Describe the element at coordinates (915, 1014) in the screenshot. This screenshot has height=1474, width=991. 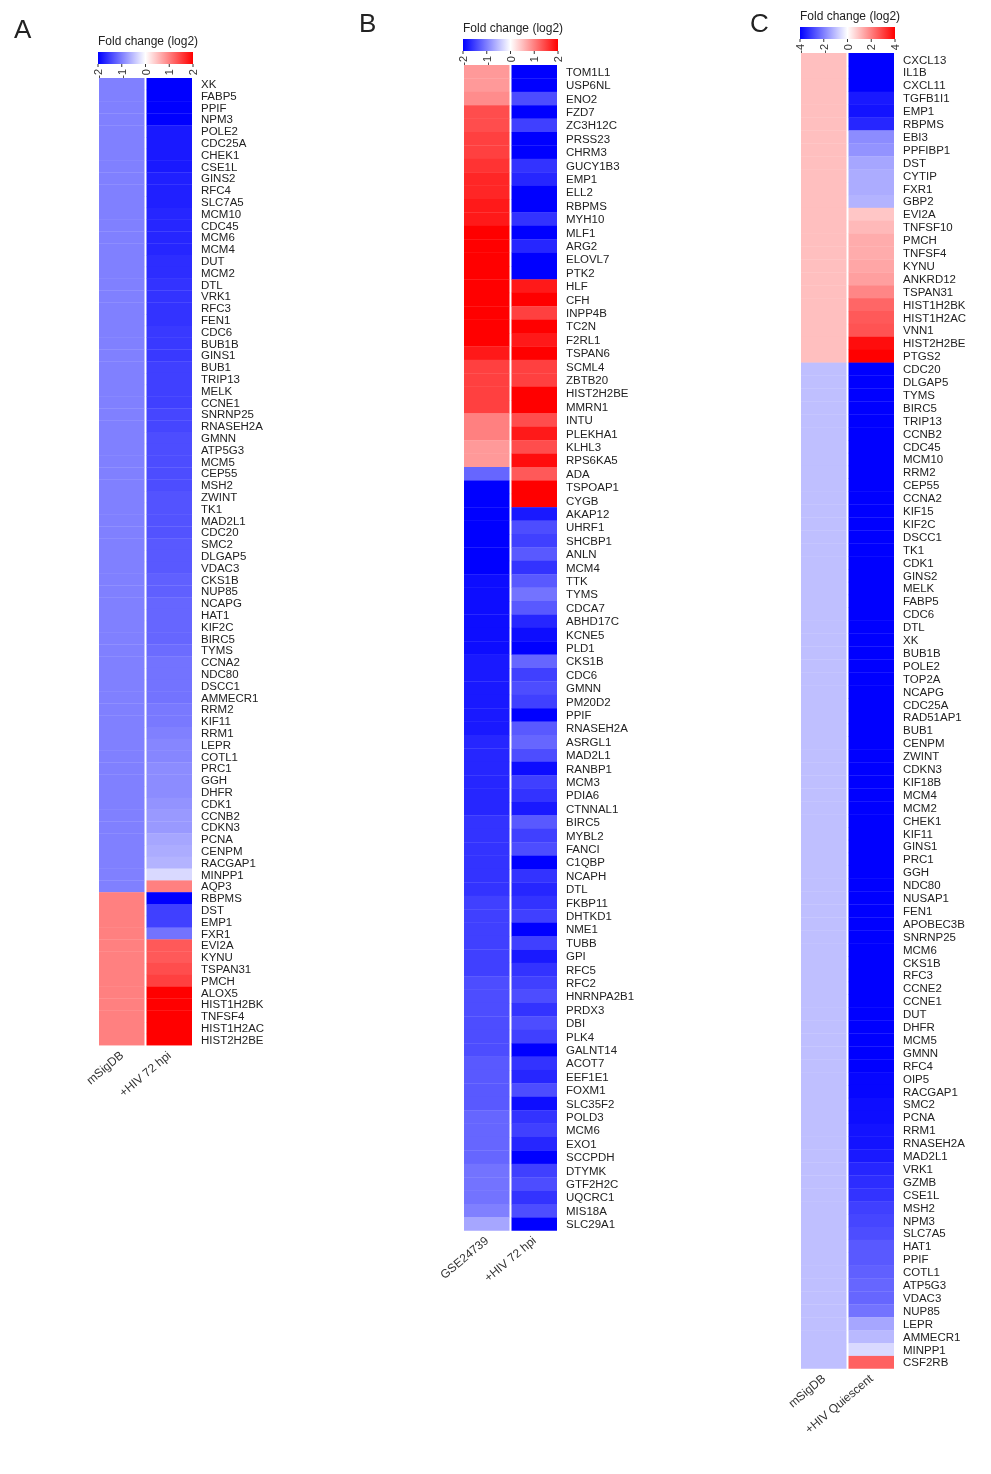
I see `y-tick-label: DUT` at that location.